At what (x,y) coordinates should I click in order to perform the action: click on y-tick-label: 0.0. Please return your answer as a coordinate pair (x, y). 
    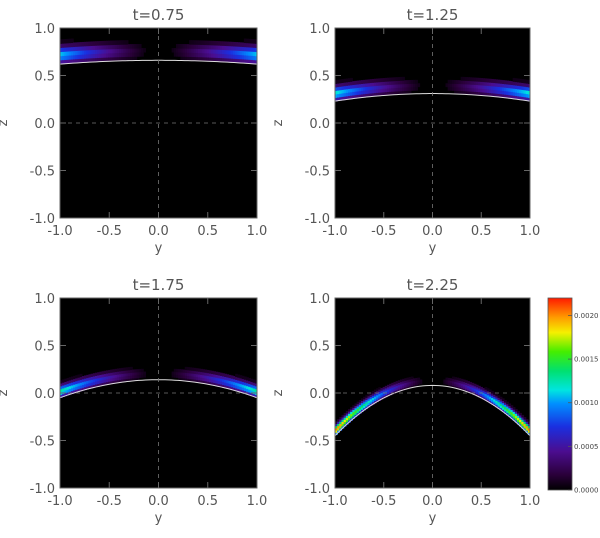
    Looking at the image, I should click on (319, 124).